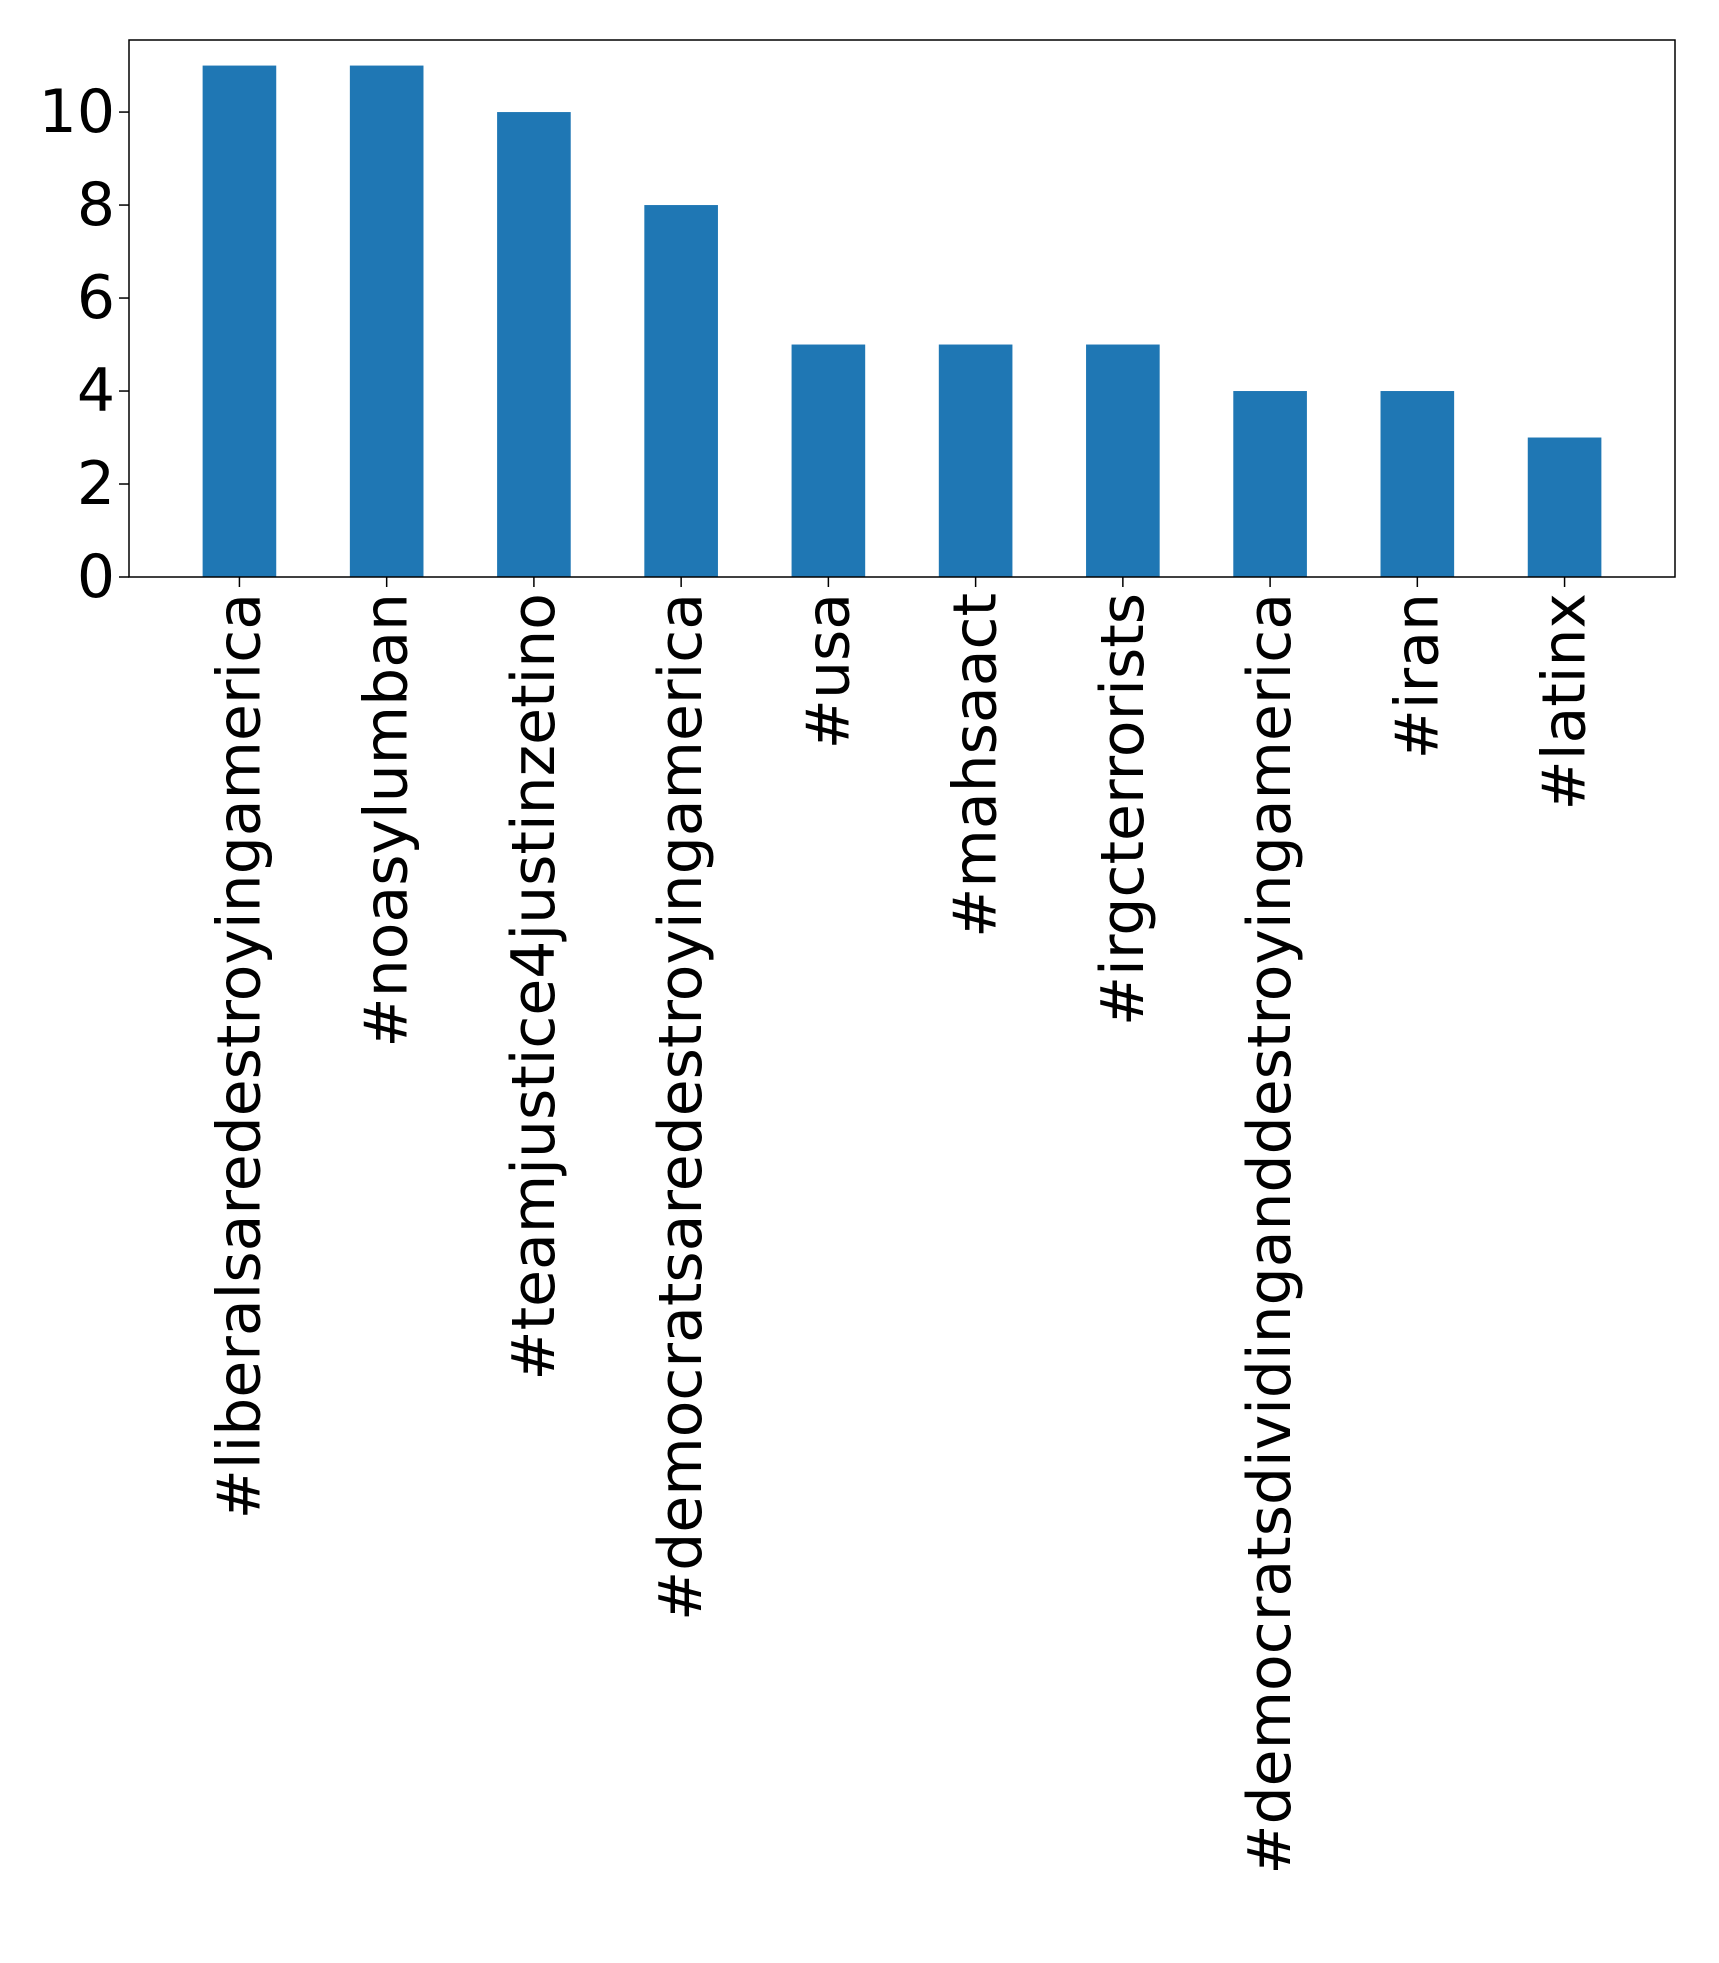 This screenshot has height=1963, width=1719. What do you see at coordinates (681, 1107) in the screenshot?
I see `x-tick-label: #democratsaredestroyingamerica` at bounding box center [681, 1107].